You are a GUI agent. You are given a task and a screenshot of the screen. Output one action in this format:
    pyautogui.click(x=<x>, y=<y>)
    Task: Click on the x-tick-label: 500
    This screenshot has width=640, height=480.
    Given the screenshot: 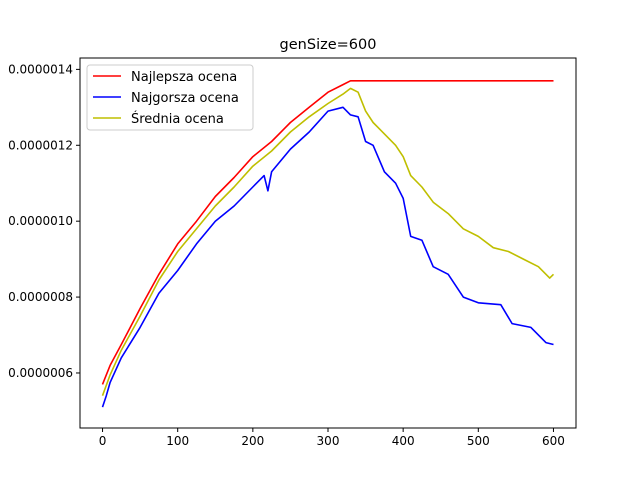 What is the action you would take?
    pyautogui.click(x=478, y=441)
    